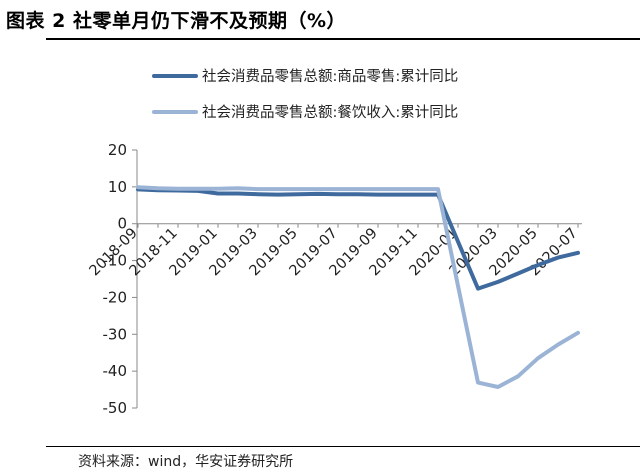 This screenshot has height=471, width=640. I want to click on y-tick-label: -20, so click(115, 297).